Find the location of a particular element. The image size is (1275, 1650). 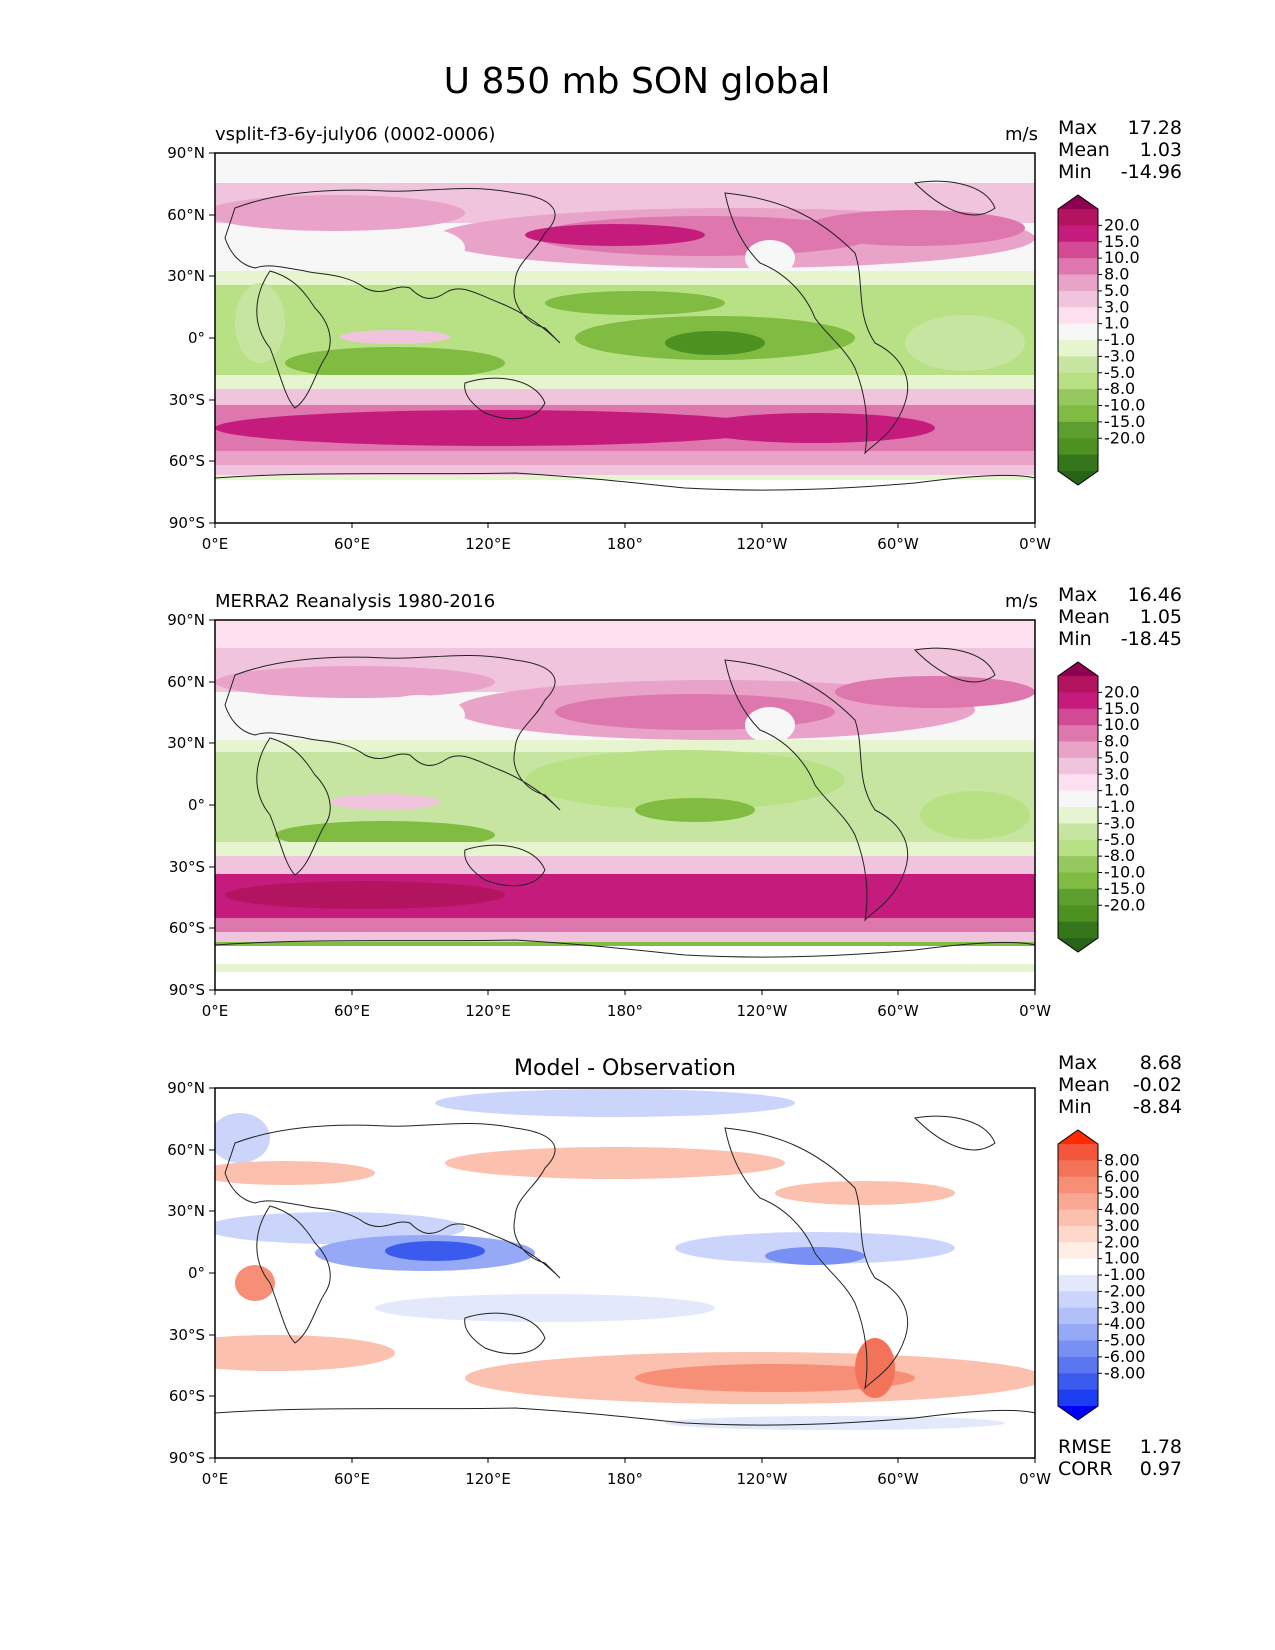

footer-stats: RMSE 1.78 CORR 0.97 is located at coordinates (1120, 1458).